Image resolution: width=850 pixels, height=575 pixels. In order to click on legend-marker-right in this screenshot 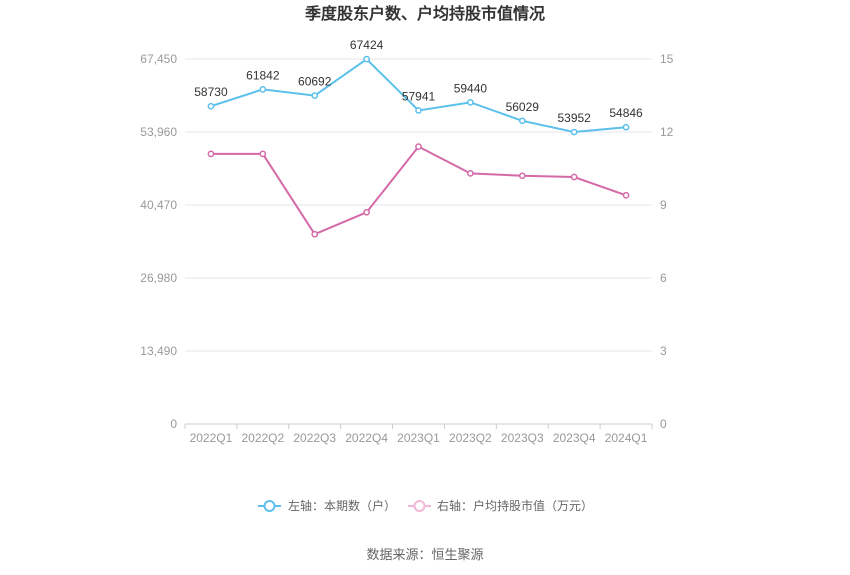, I will do `click(419, 506)`.